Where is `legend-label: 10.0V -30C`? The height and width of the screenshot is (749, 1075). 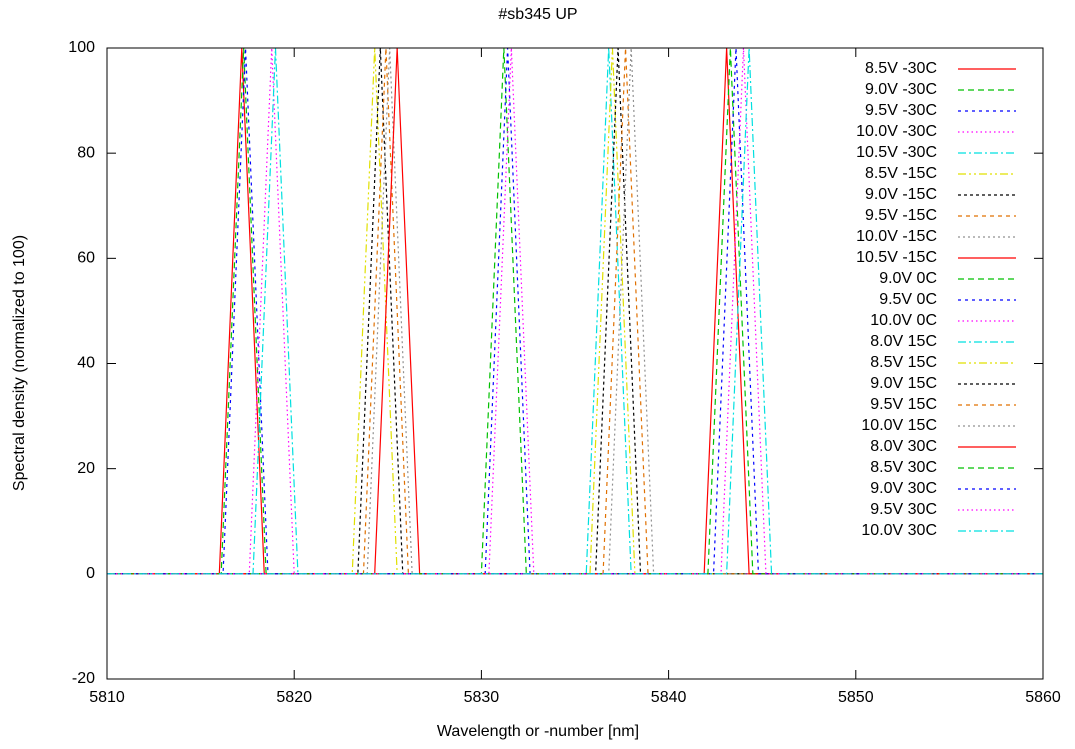
legend-label: 10.0V -30C is located at coordinates (896, 131).